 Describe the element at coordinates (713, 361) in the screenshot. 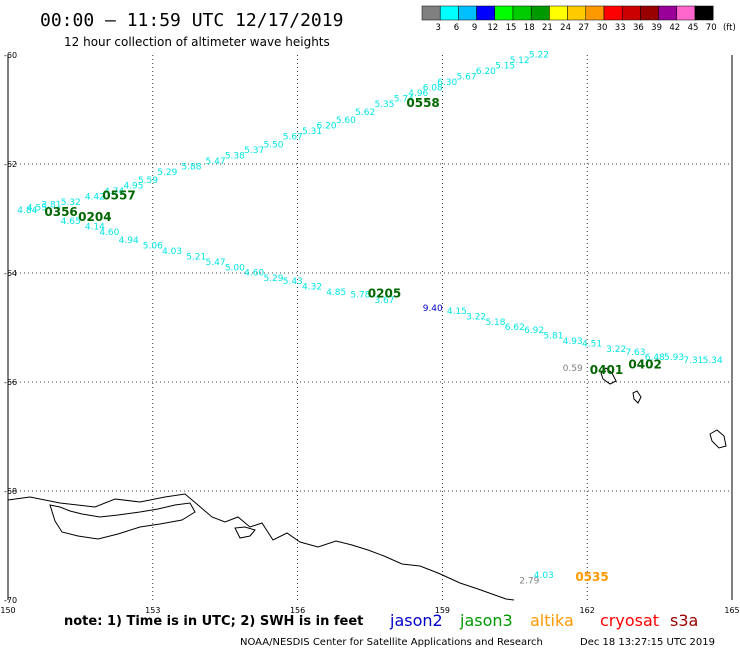

I see `wave-height-label: 5.34` at that location.